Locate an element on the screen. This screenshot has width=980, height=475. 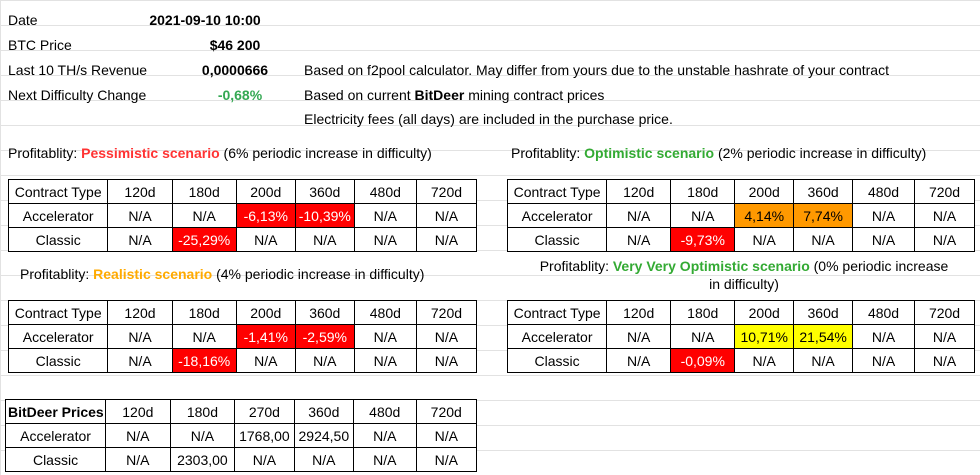
value-cell: -2,59% is located at coordinates (324, 336).